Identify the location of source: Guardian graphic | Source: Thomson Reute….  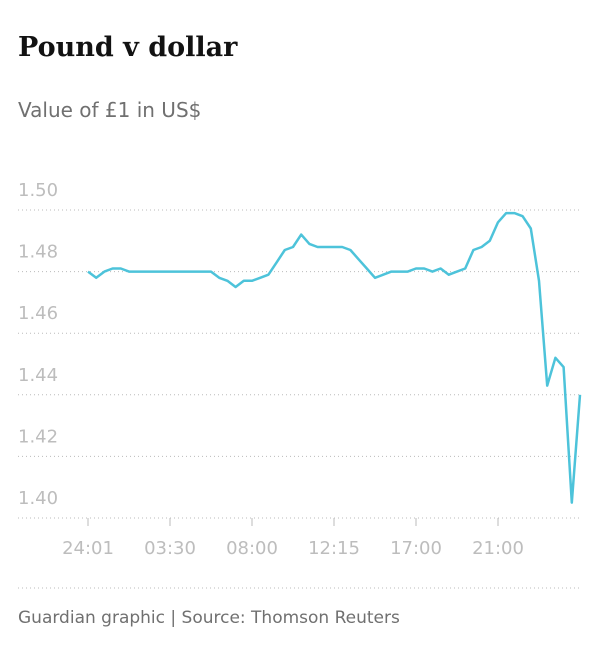
(209, 618).